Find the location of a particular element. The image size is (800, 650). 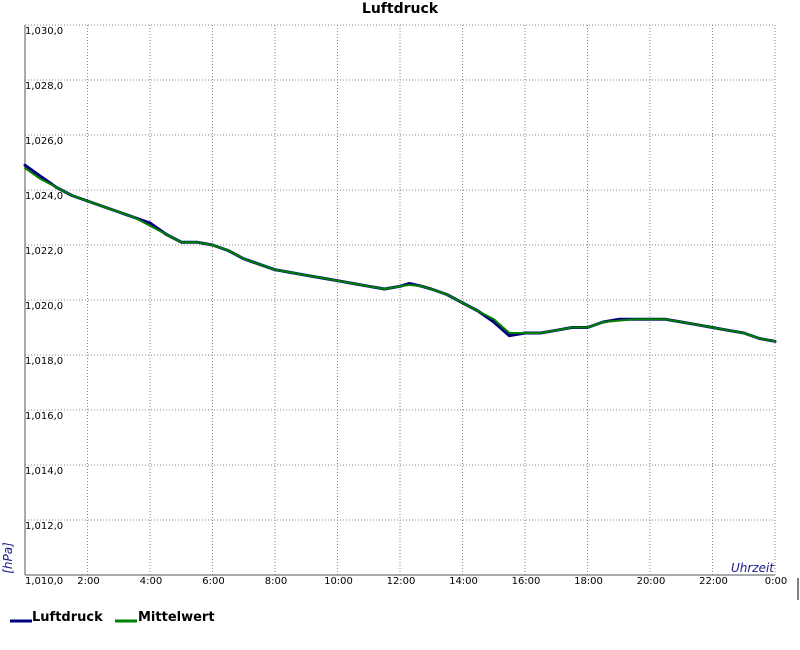

x-tick-label: 10:00 is located at coordinates (338, 581).